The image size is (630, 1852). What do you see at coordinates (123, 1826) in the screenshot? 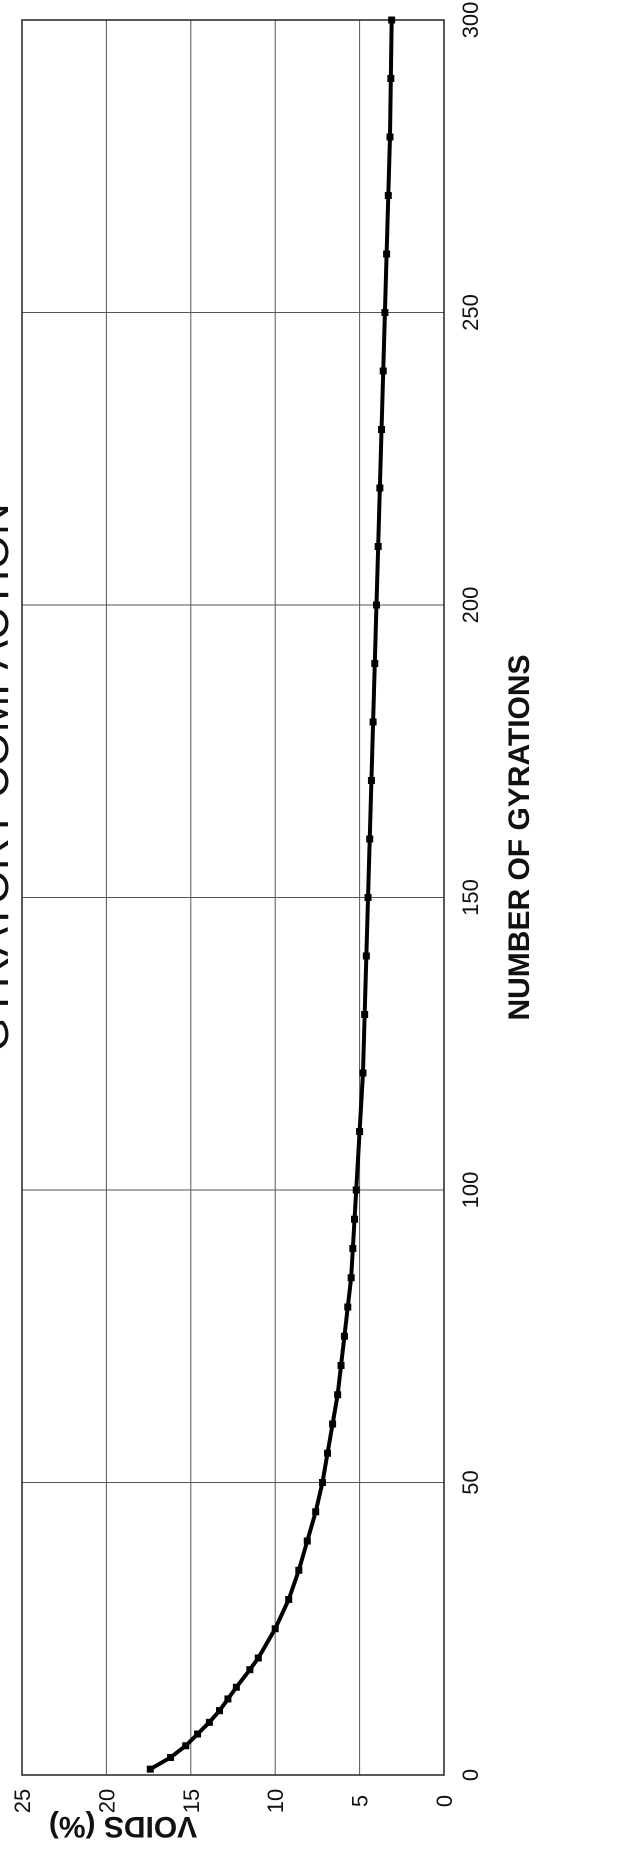
I see `y-axis-title: VOIDS (%)` at bounding box center [123, 1826].